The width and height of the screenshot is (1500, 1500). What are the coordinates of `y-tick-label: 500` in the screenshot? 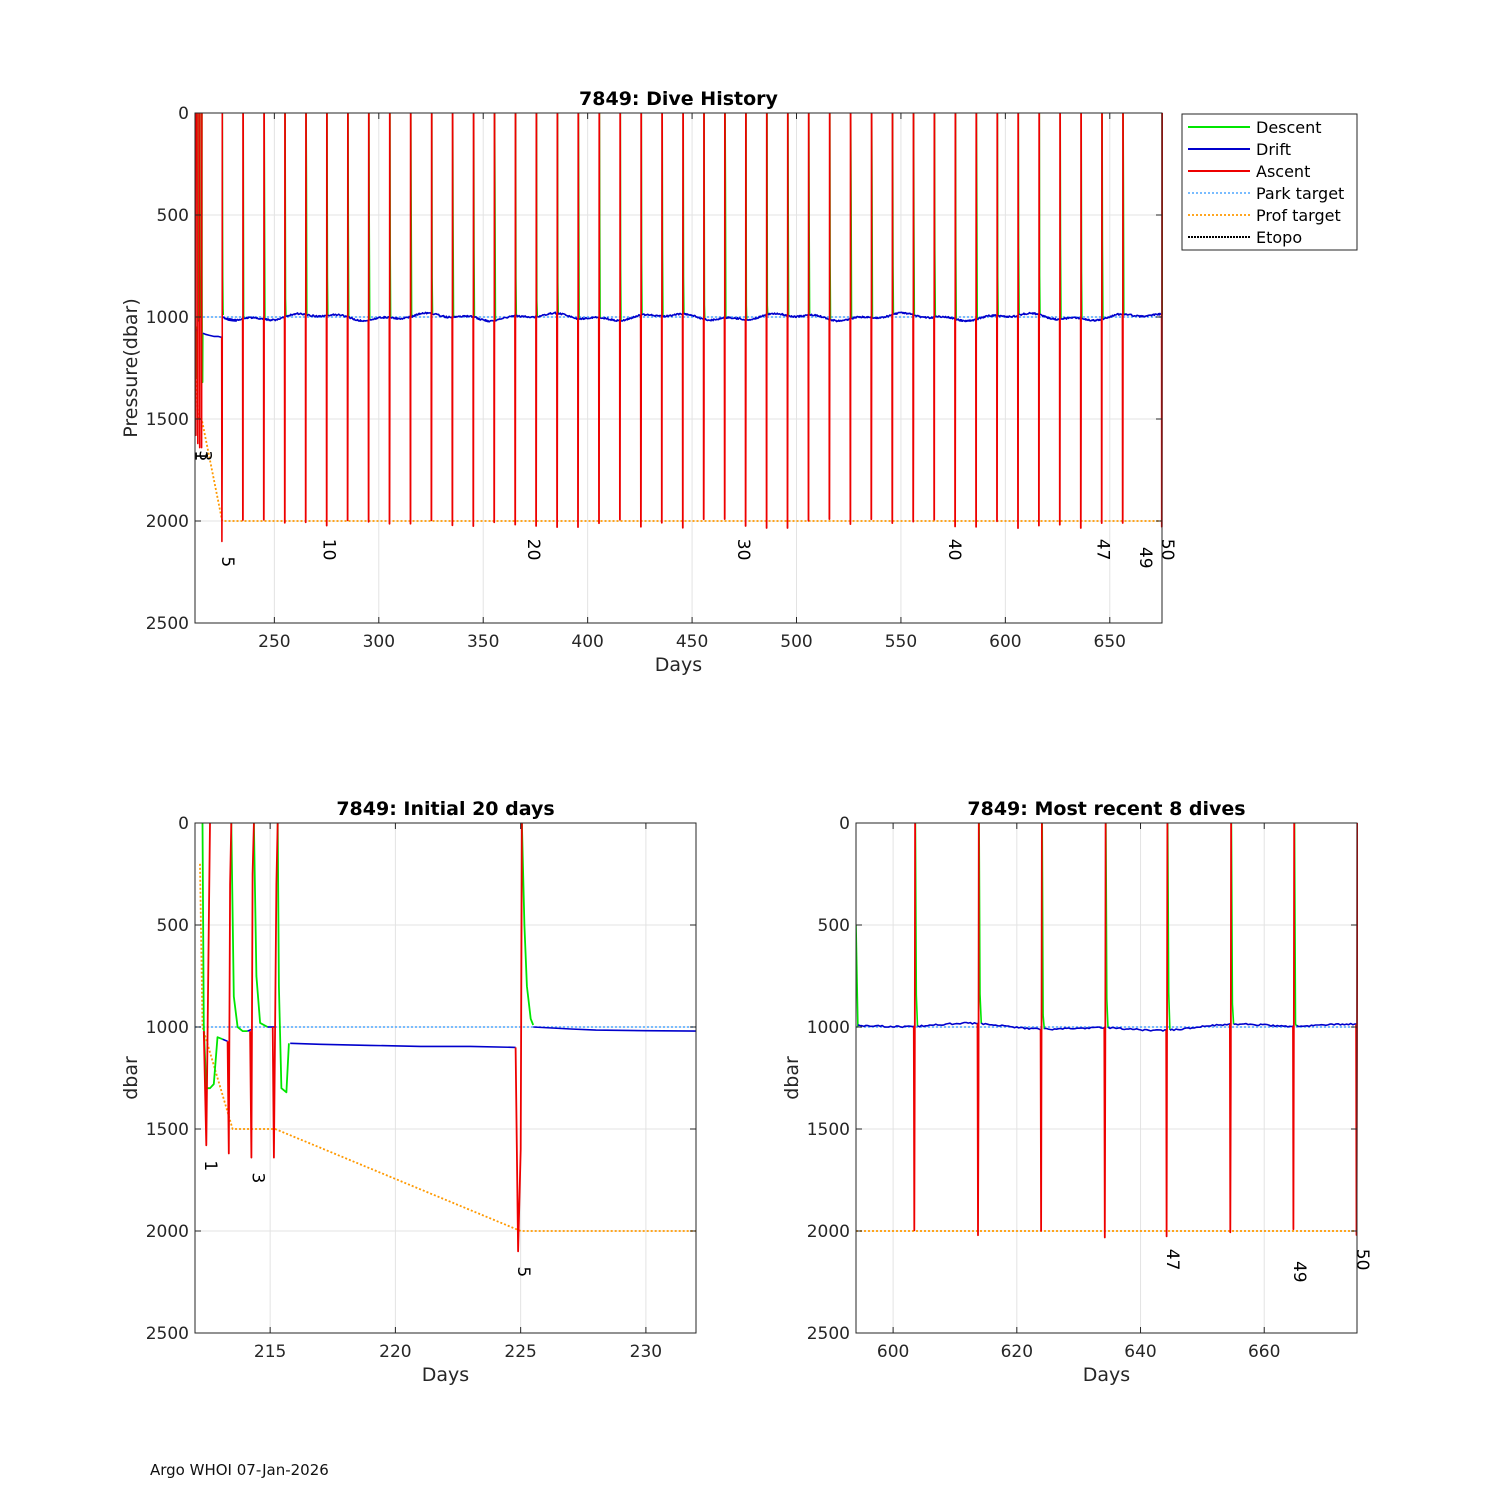 It's located at (173, 926).